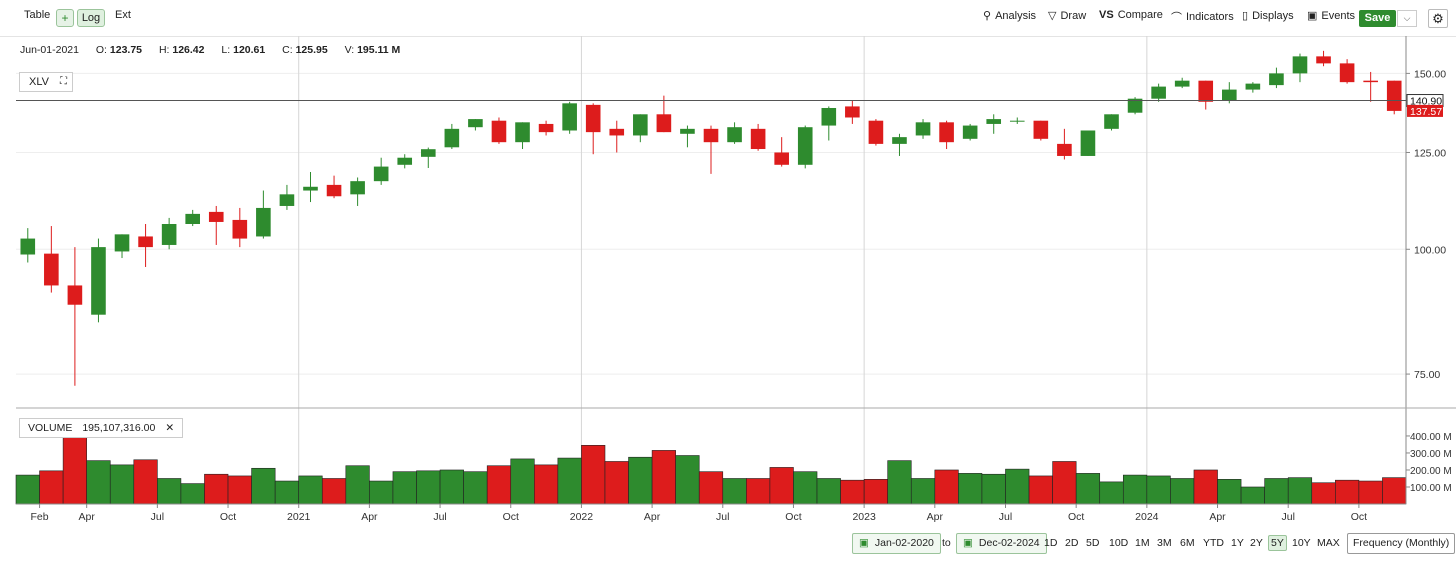 This screenshot has width=1456, height=562. What do you see at coordinates (170, 428) in the screenshot?
I see `close-icon: ✕` at bounding box center [170, 428].